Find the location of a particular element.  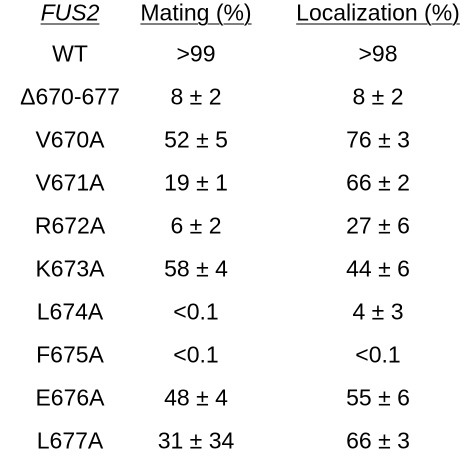

strain-cell: V671A is located at coordinates (70, 182).